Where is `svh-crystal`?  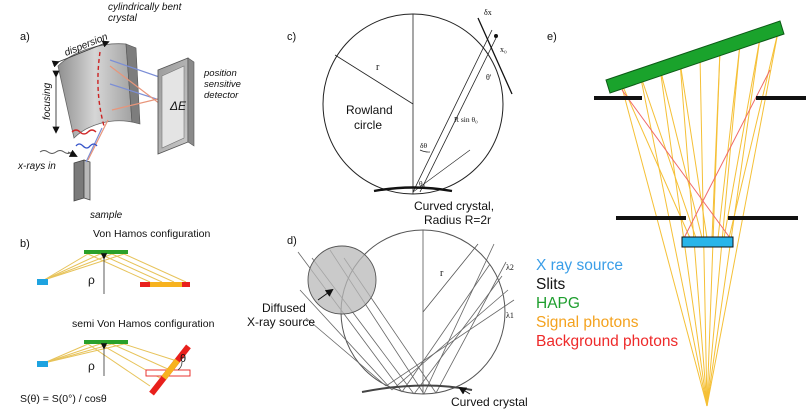
svh-crystal is located at coordinates (106, 342).